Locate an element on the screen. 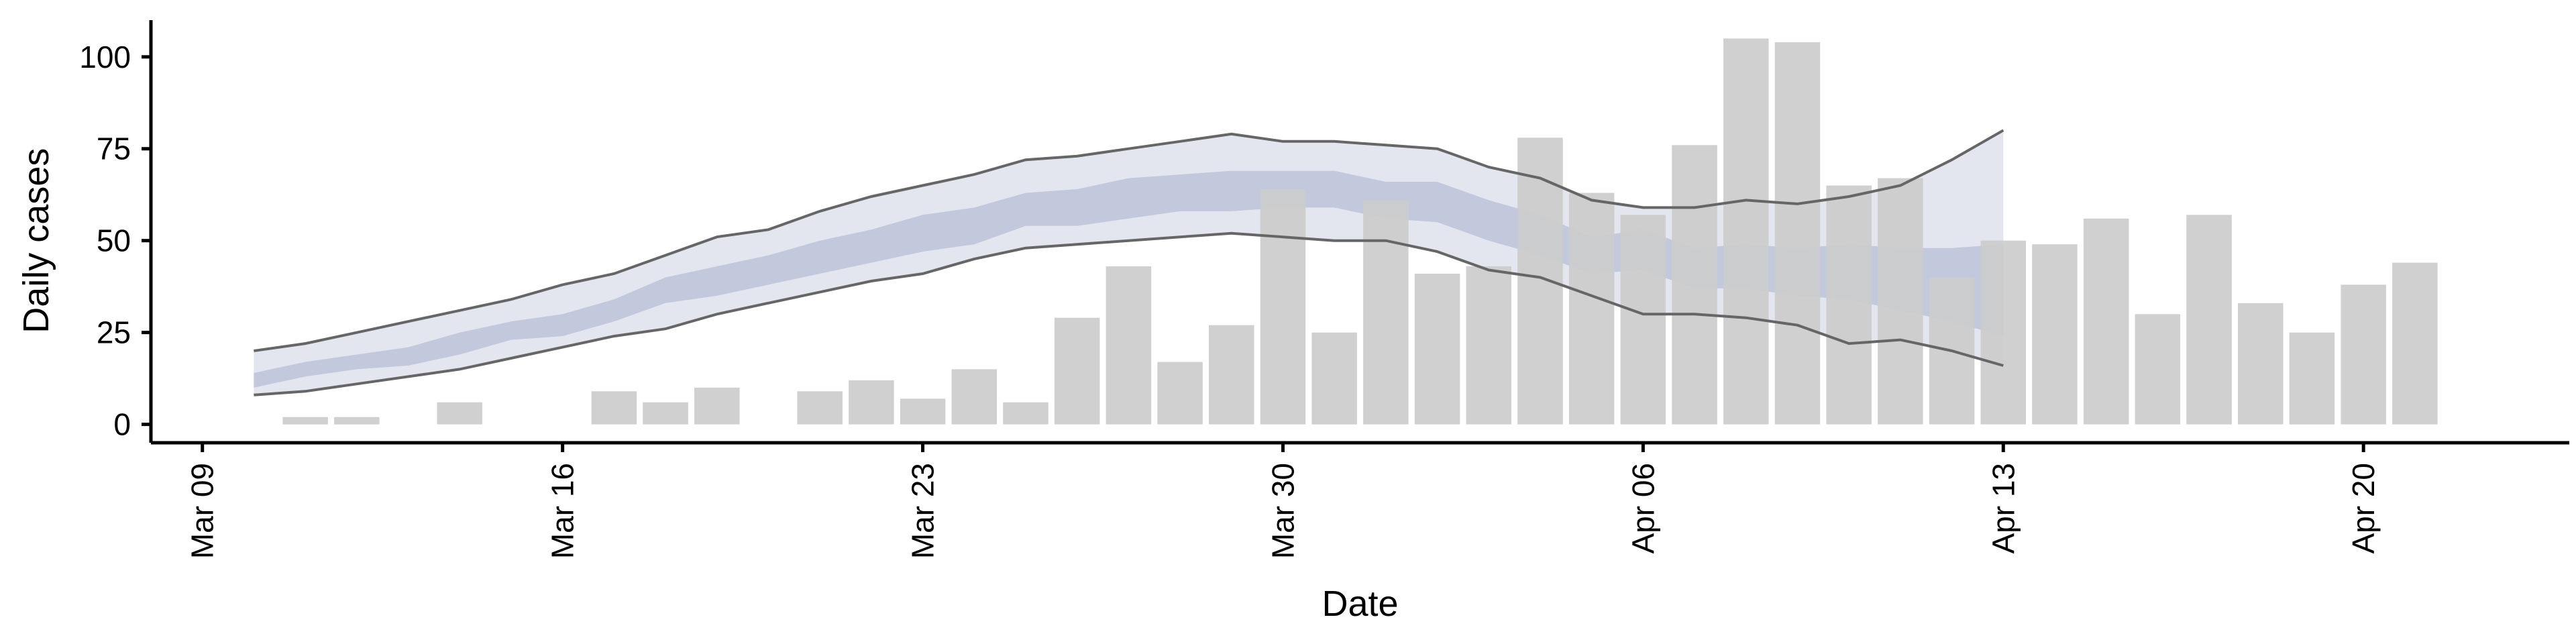  x-tick-label: Apr 06 is located at coordinates (1642, 508).